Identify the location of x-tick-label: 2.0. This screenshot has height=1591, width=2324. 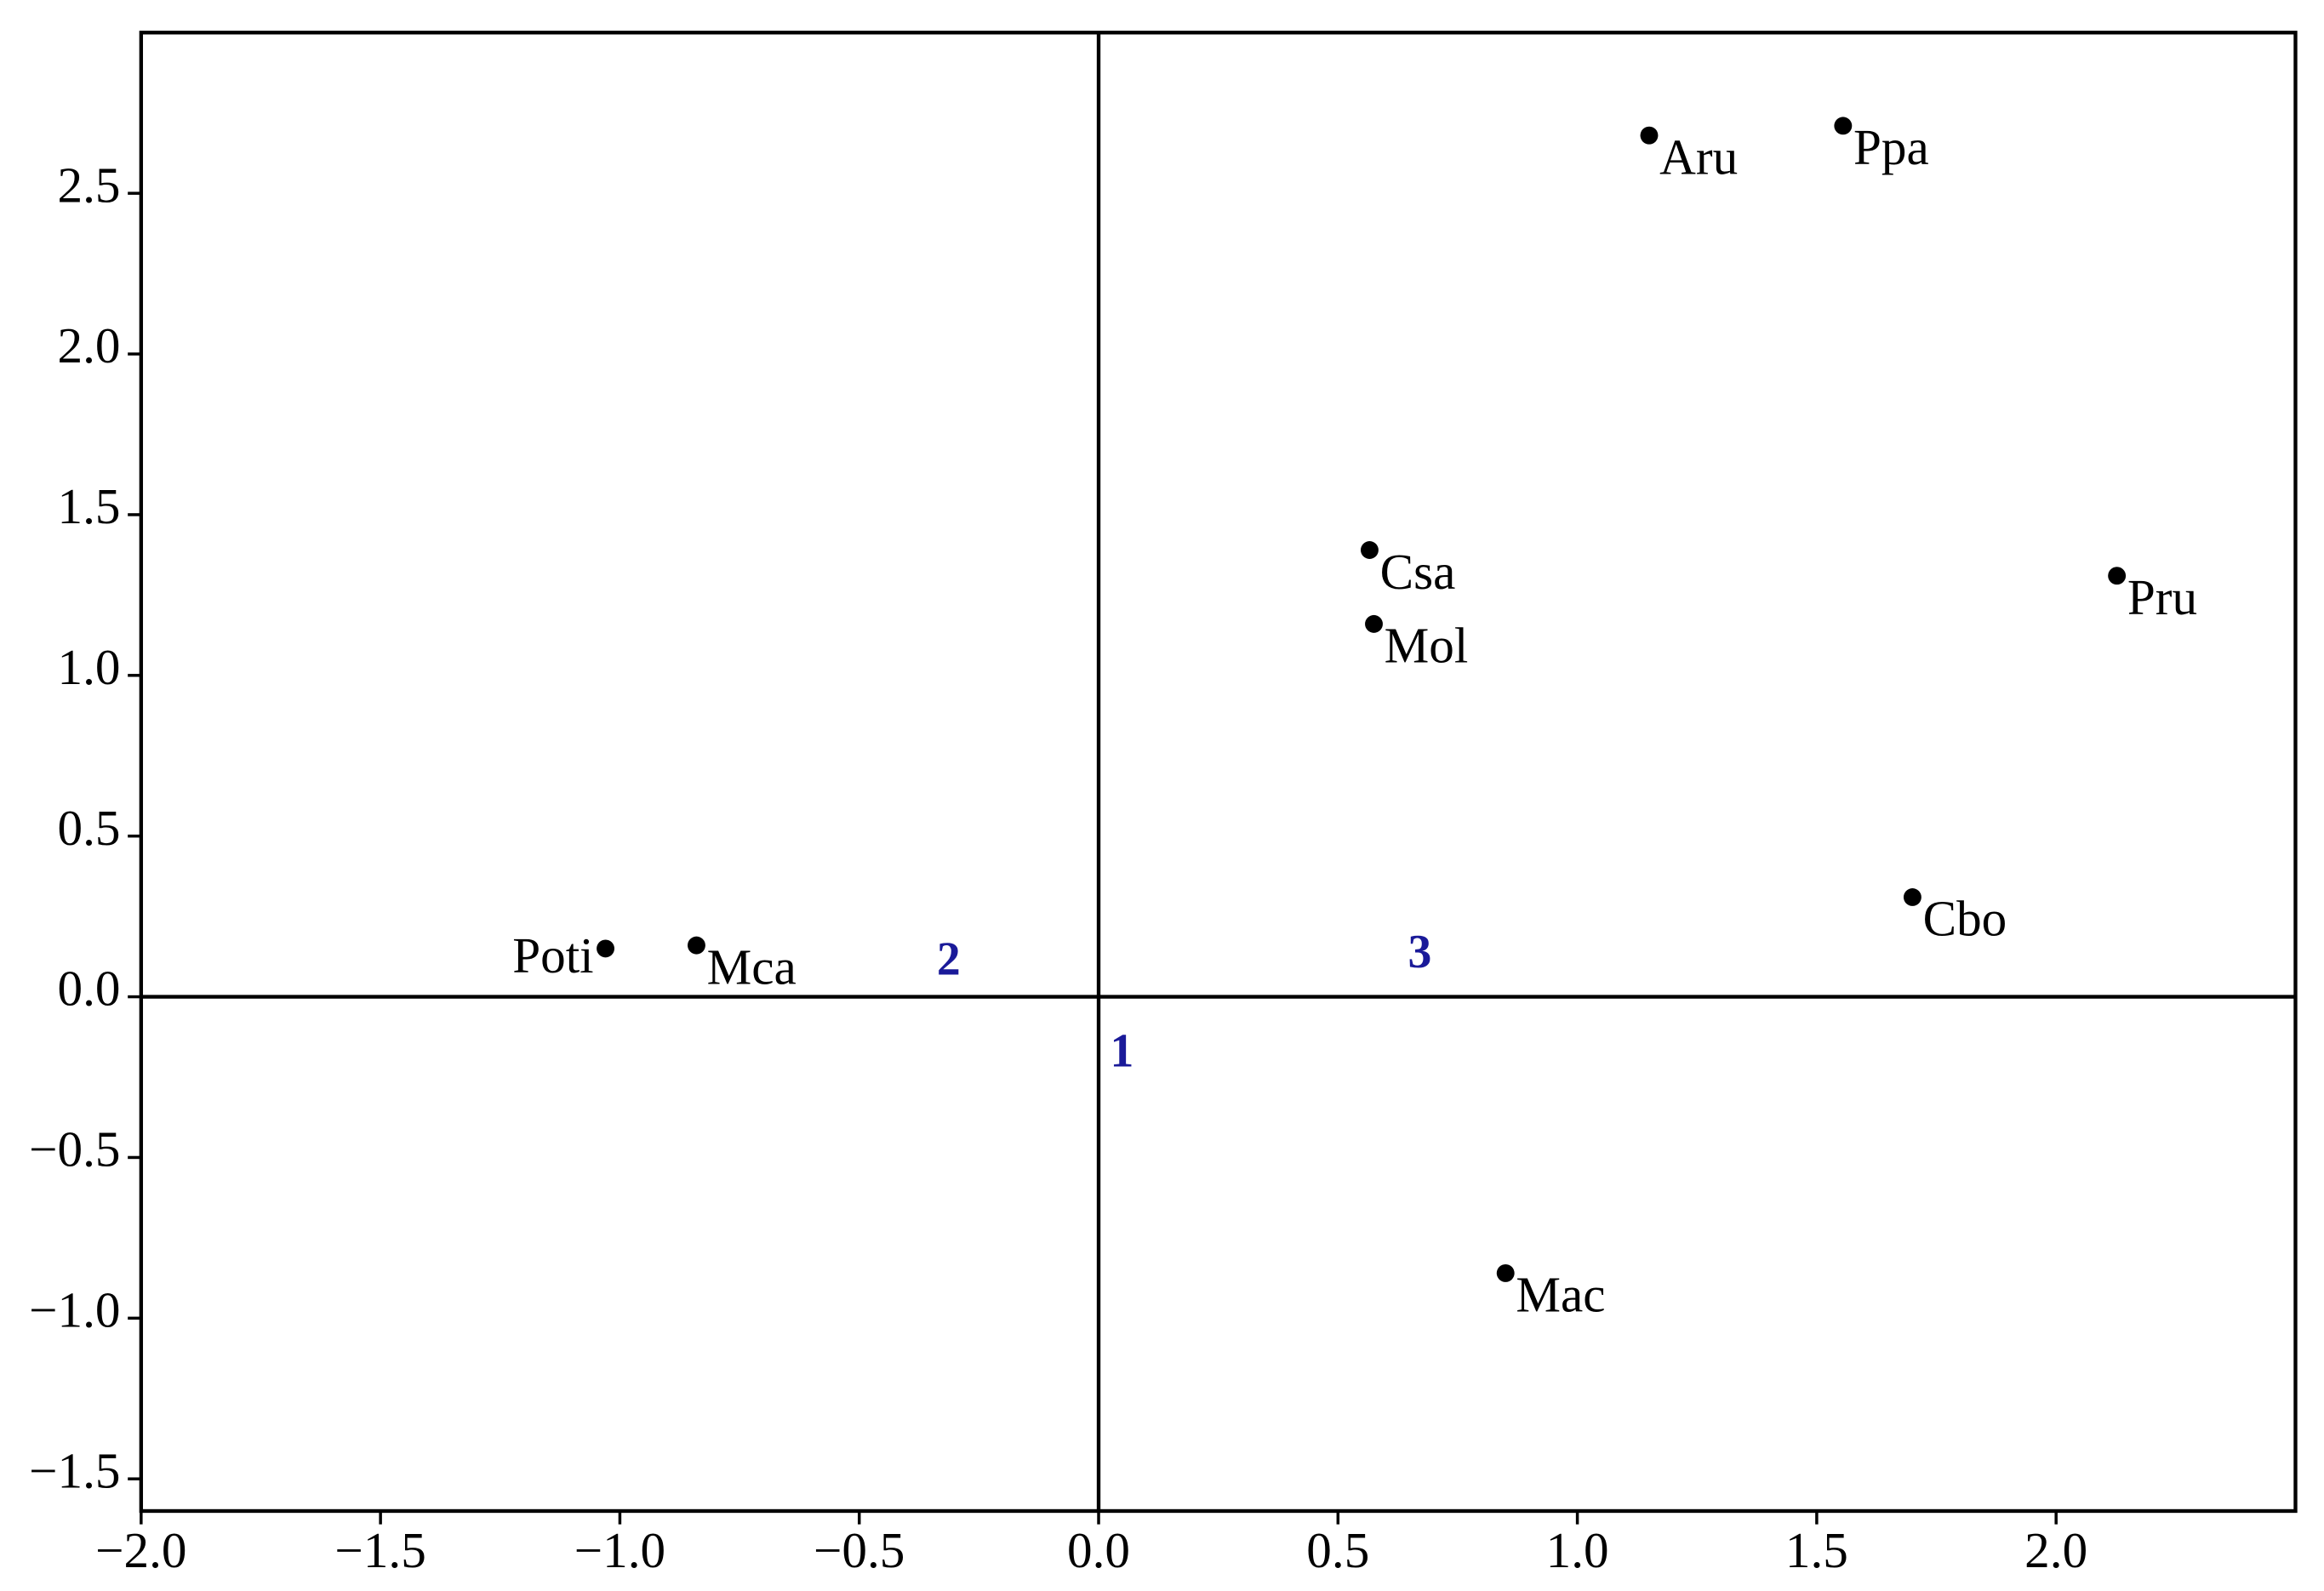
(2056, 1550).